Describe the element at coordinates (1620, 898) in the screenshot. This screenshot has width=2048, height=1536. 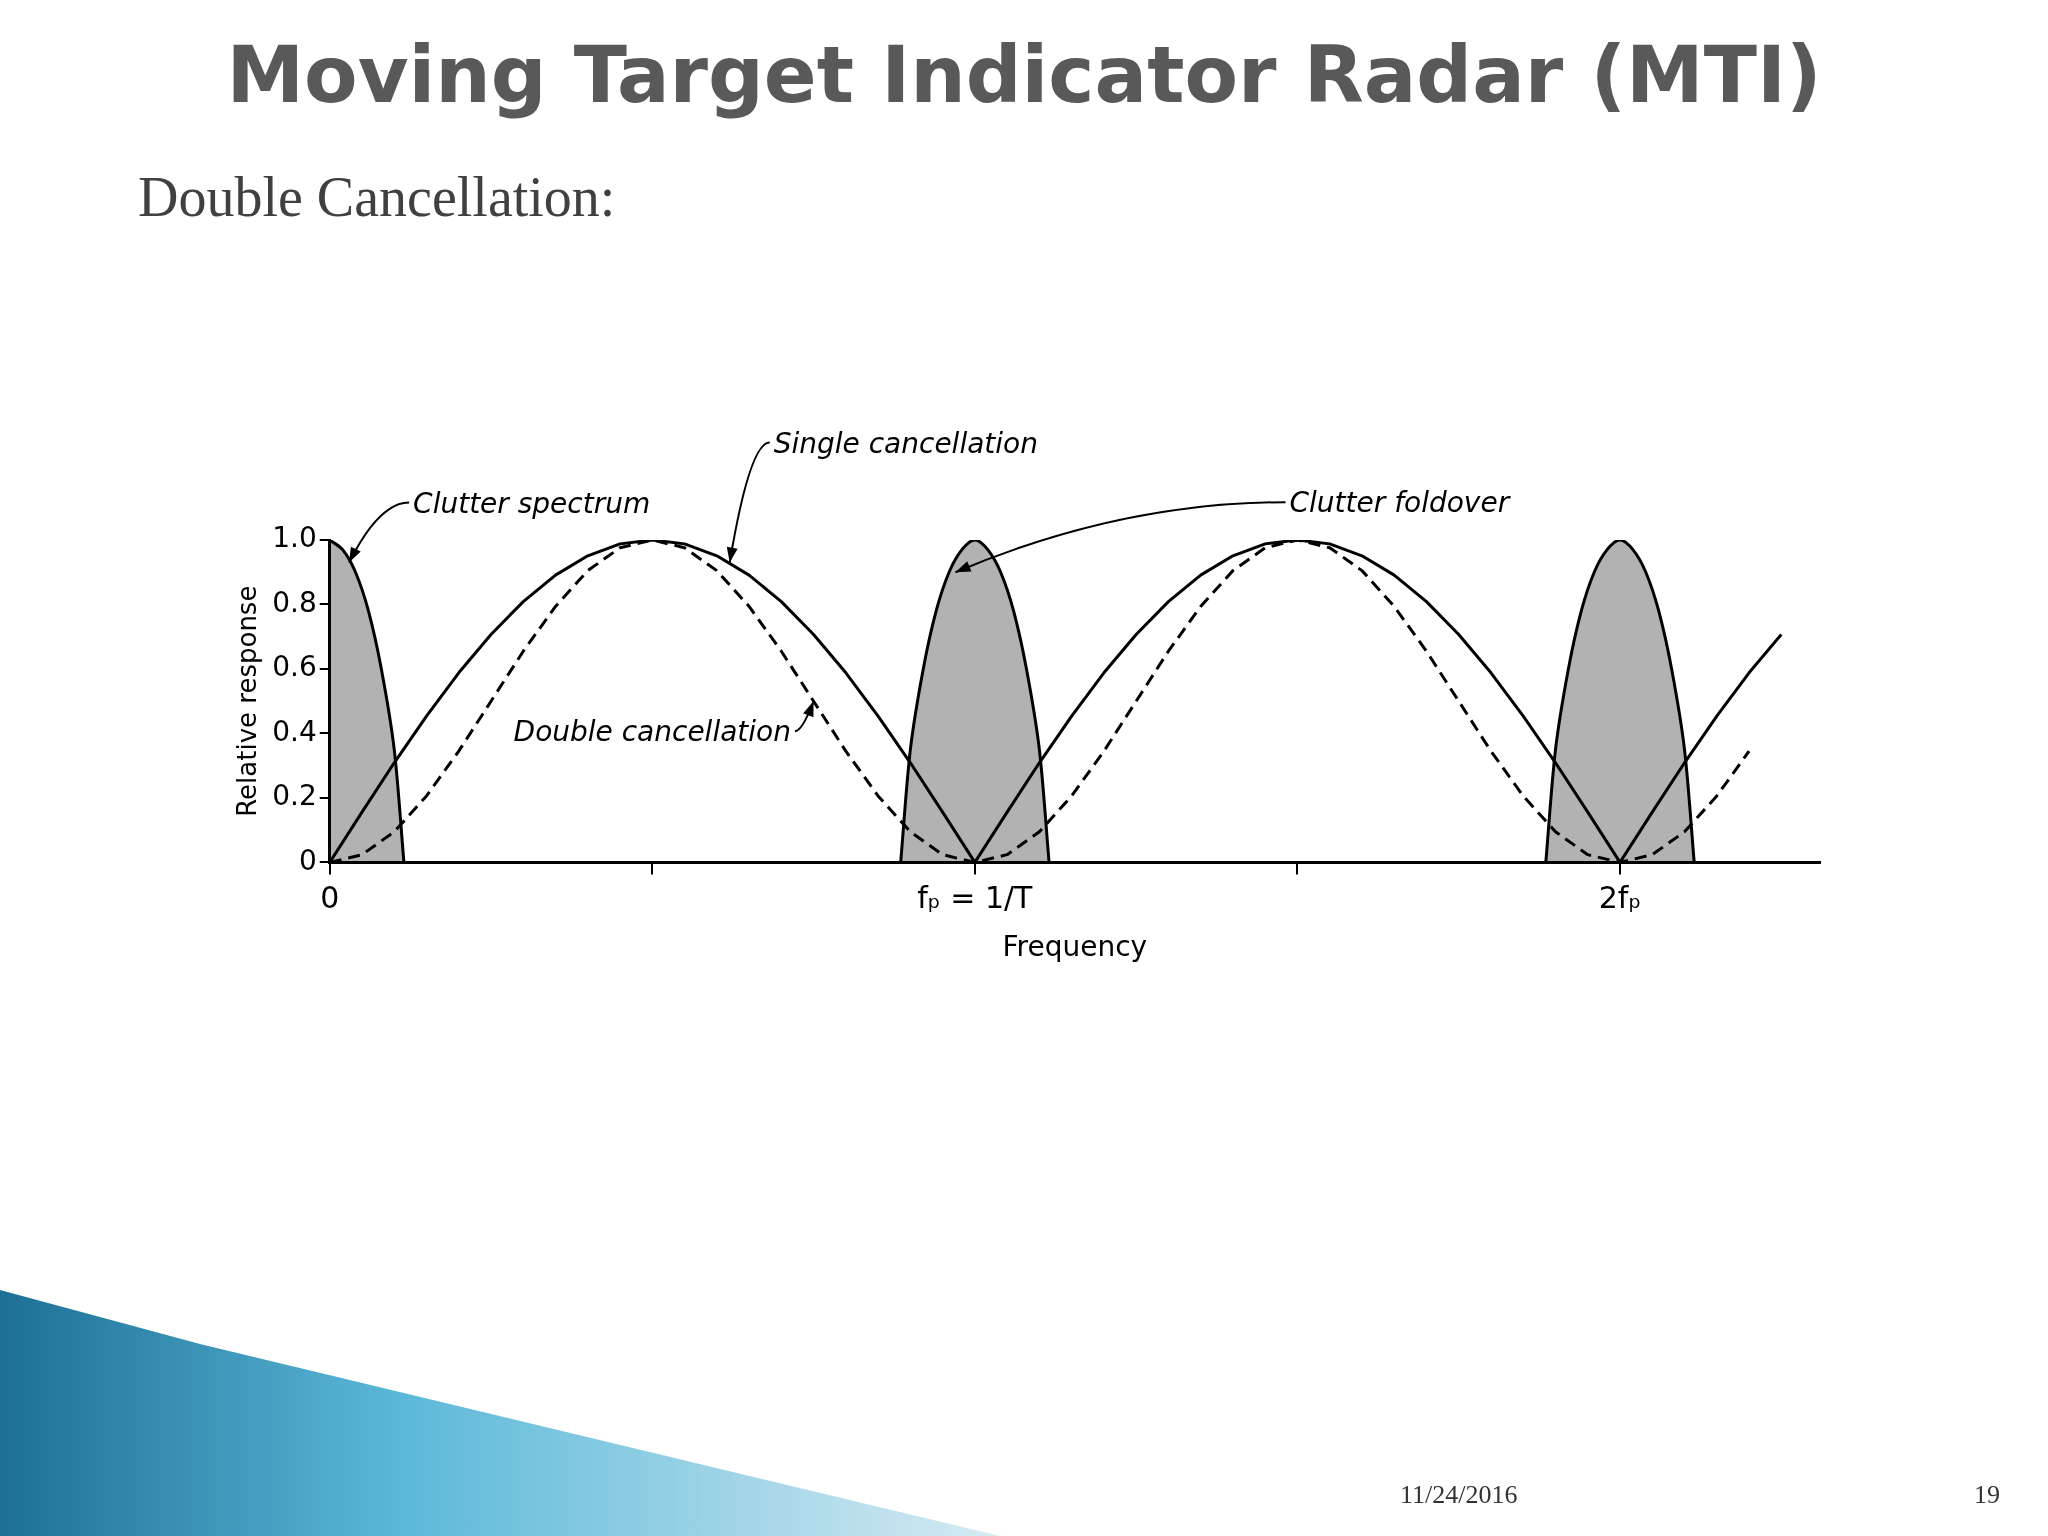
I see `x-tick-label: 2fₚ` at that location.